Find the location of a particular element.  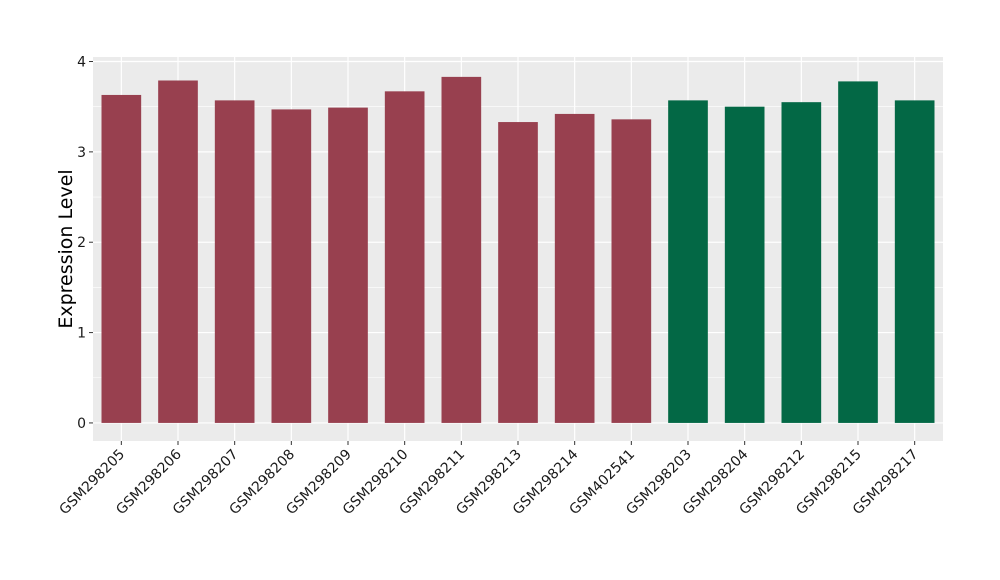

y-tick-label: 3 is located at coordinates (81, 153).